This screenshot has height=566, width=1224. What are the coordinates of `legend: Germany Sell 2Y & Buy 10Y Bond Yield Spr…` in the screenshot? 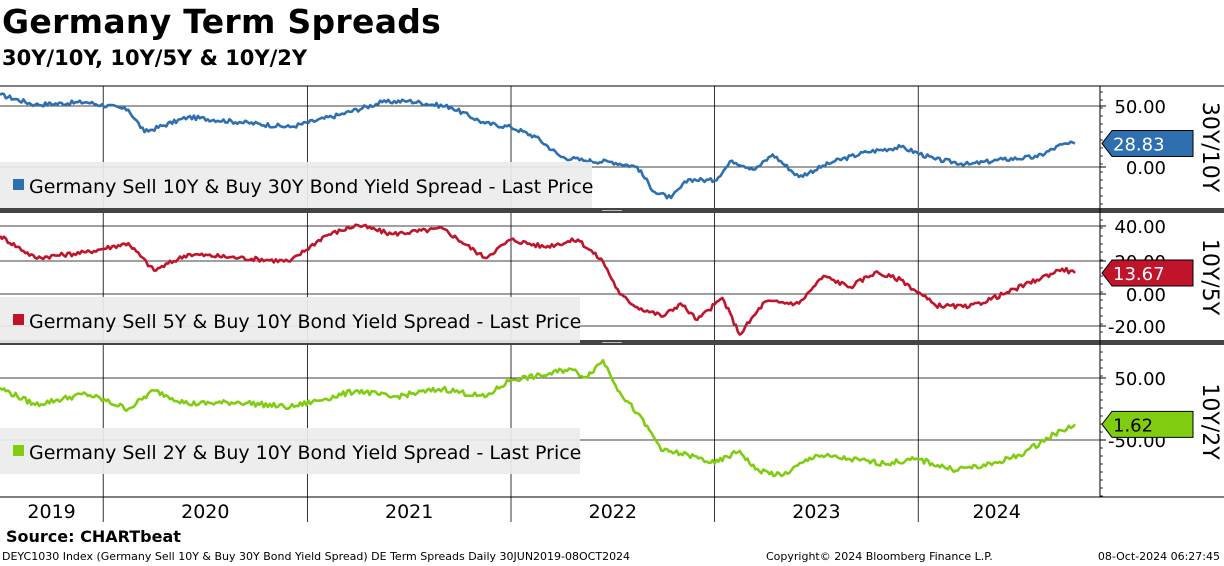 It's located at (290, 451).